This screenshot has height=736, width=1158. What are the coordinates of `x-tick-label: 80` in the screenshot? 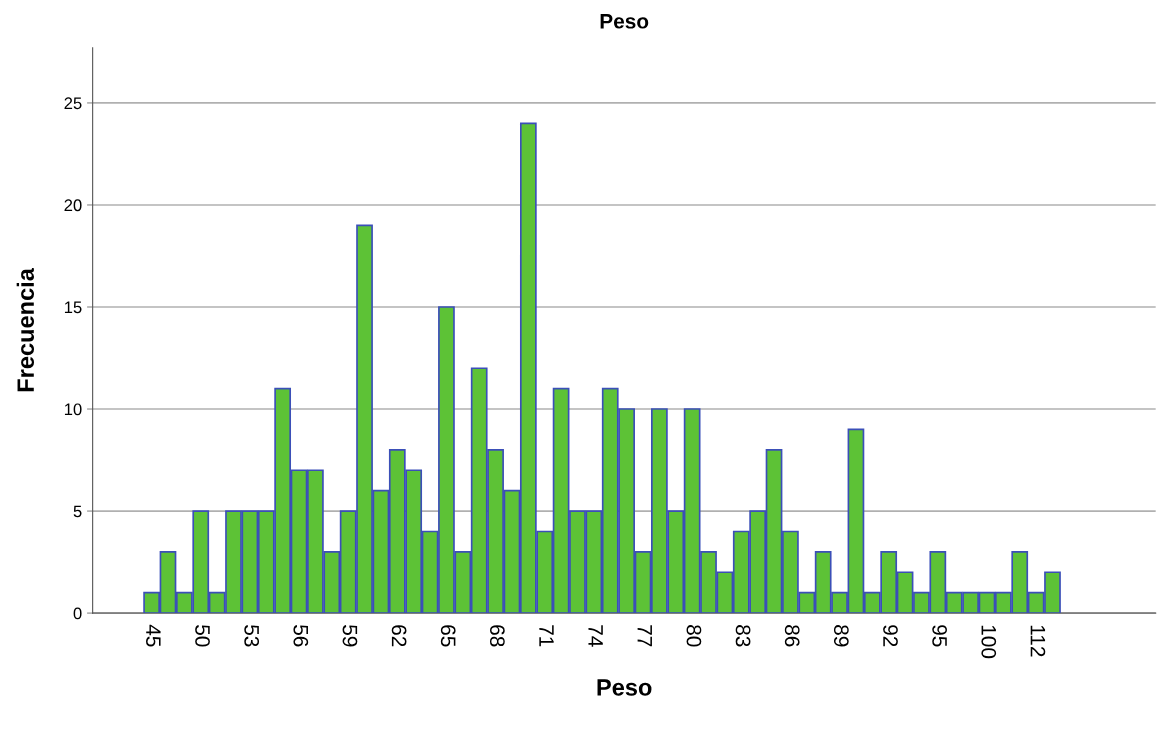 It's located at (694, 636).